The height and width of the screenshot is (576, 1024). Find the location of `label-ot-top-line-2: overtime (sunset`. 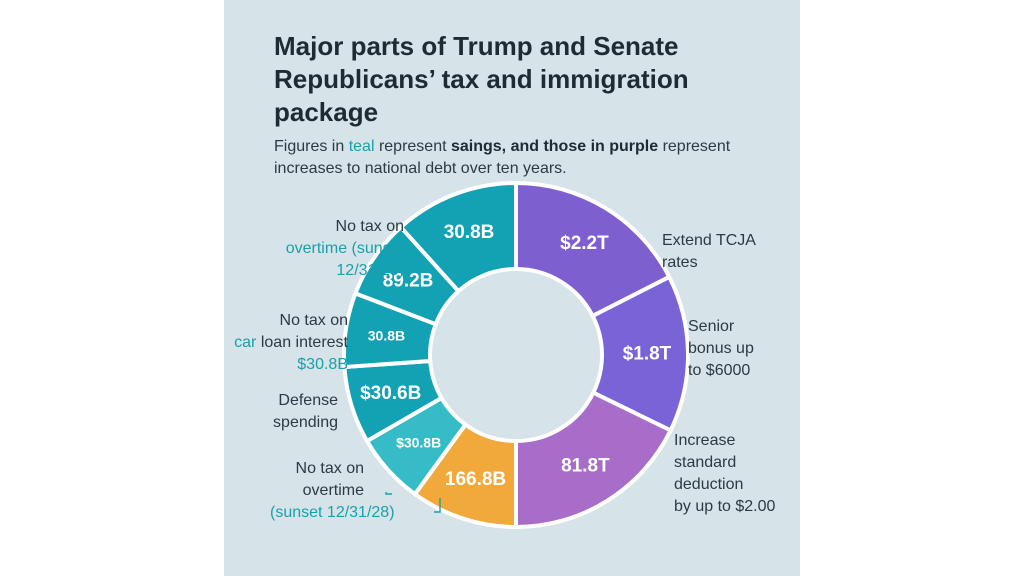

label-ot-top-line-2: overtime (sunset is located at coordinates (344, 248).